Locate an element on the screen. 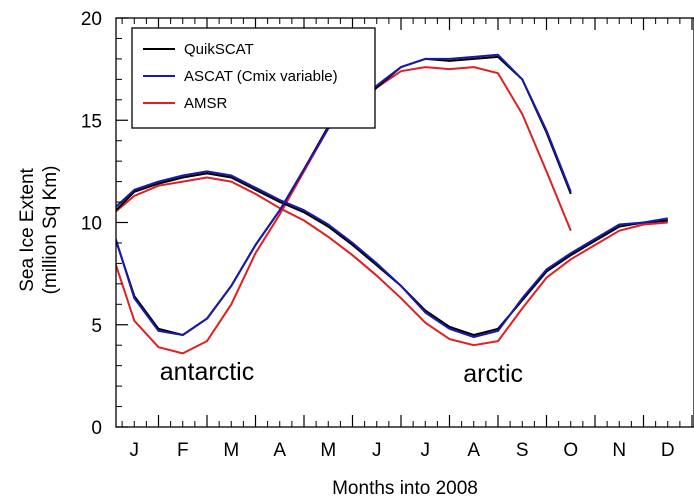  x-tick-label: D is located at coordinates (668, 450).